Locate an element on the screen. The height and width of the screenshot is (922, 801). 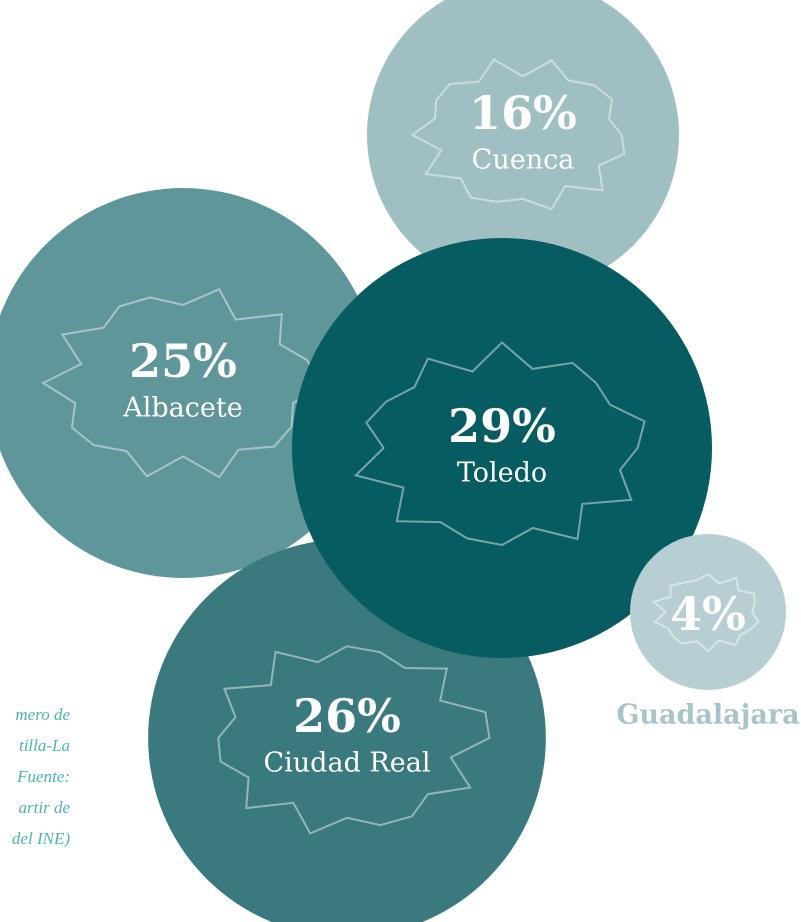
value-label: 4% is located at coordinates (708, 614).